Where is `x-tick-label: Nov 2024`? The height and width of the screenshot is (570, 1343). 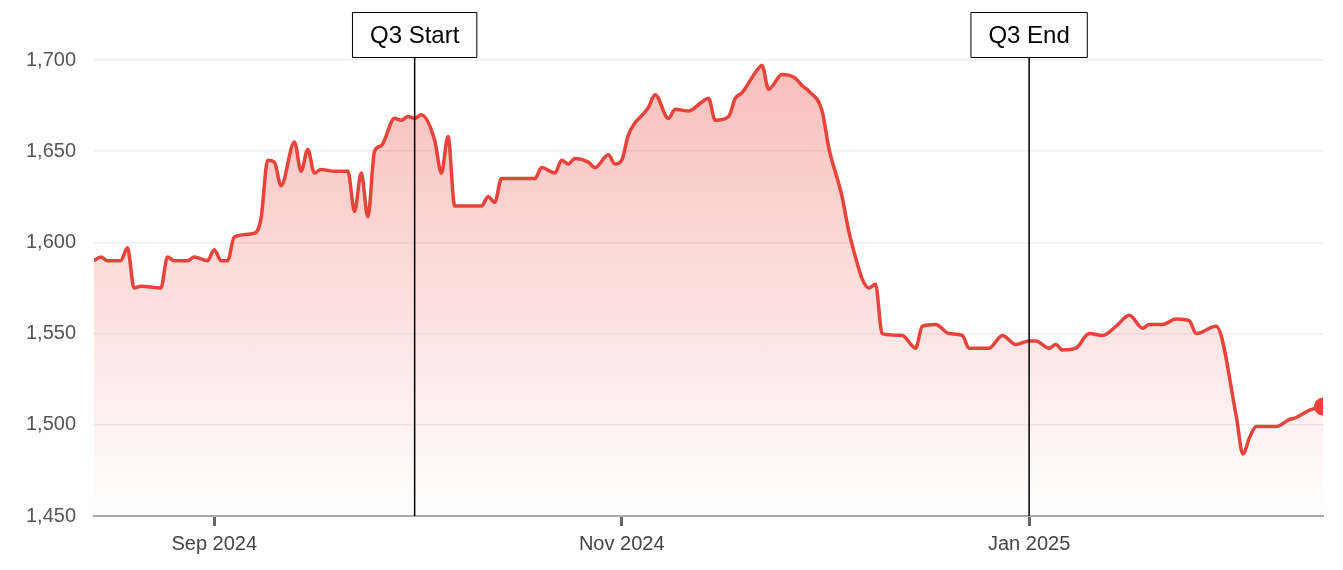 x-tick-label: Nov 2024 is located at coordinates (621, 542).